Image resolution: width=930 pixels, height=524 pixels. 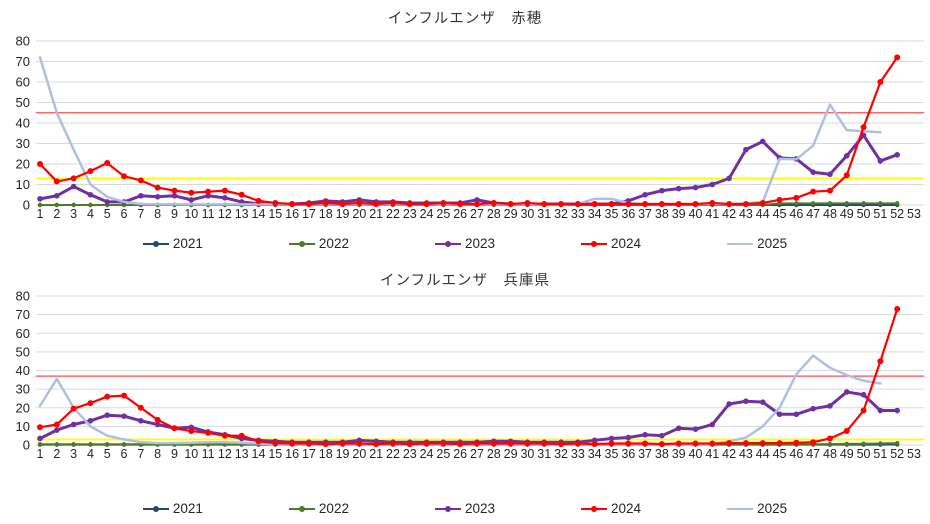 I want to click on hyogo-legend-item-2023: 2023, so click(x=465, y=509).